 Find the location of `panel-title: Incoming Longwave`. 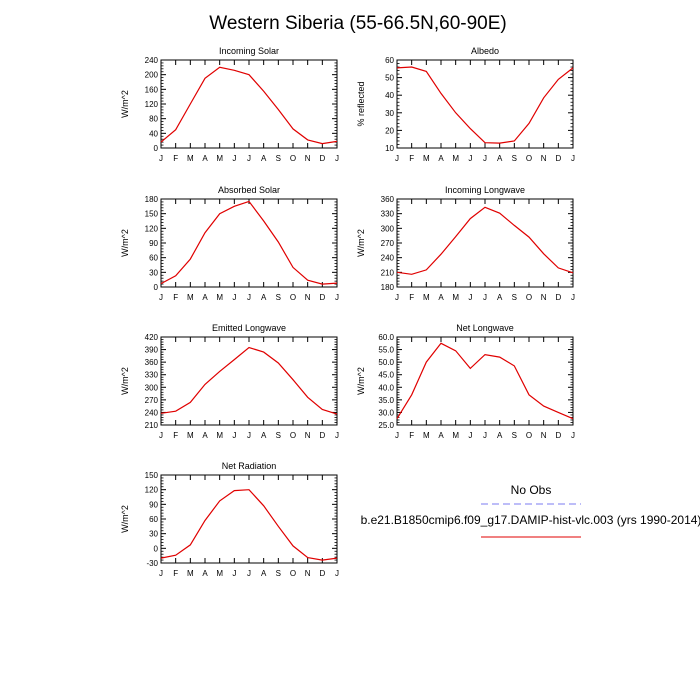

panel-title: Incoming Longwave is located at coordinates (485, 190).